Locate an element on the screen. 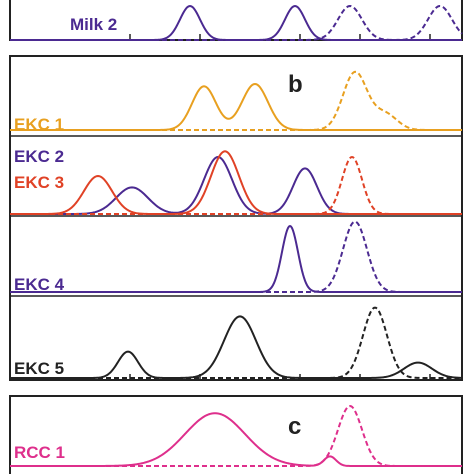  label-milk-2: Milk 2 is located at coordinates (93, 24).